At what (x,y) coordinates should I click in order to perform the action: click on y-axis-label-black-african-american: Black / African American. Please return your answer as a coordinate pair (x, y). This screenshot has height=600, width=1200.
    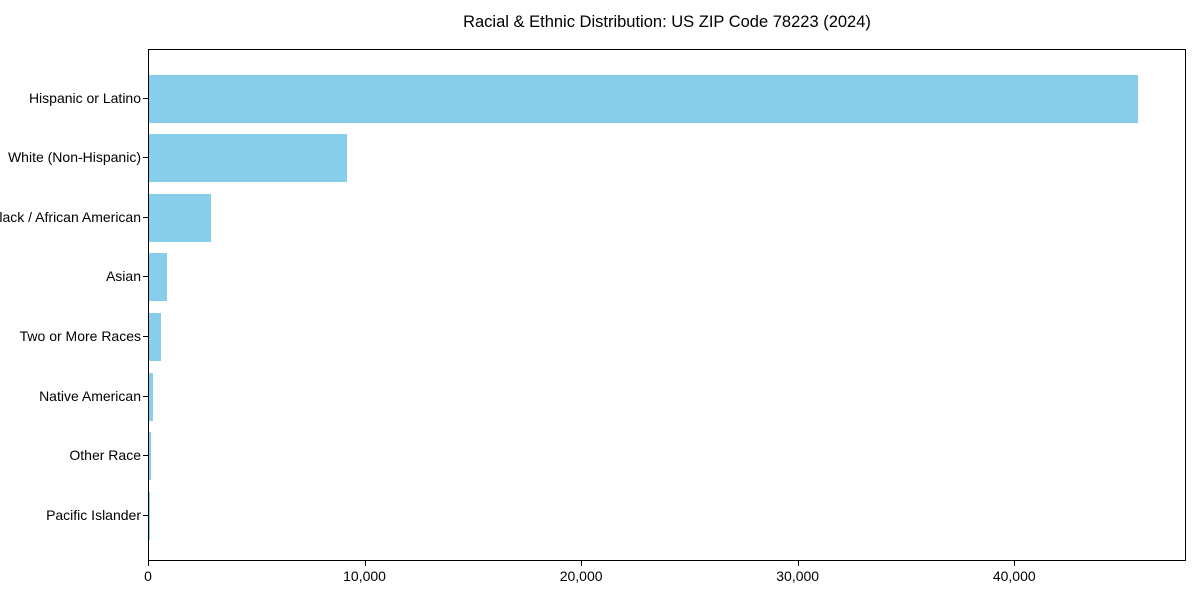
    Looking at the image, I should click on (70, 216).